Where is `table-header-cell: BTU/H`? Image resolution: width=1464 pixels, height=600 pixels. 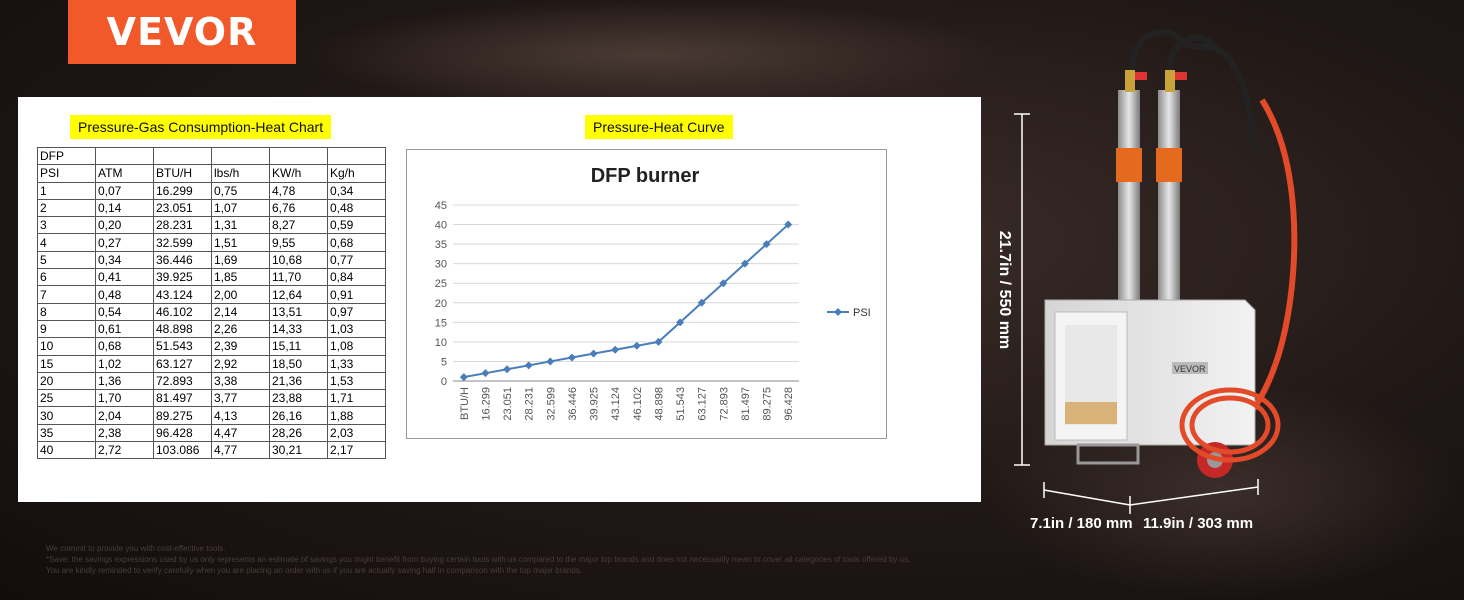 table-header-cell: BTU/H is located at coordinates (182, 173).